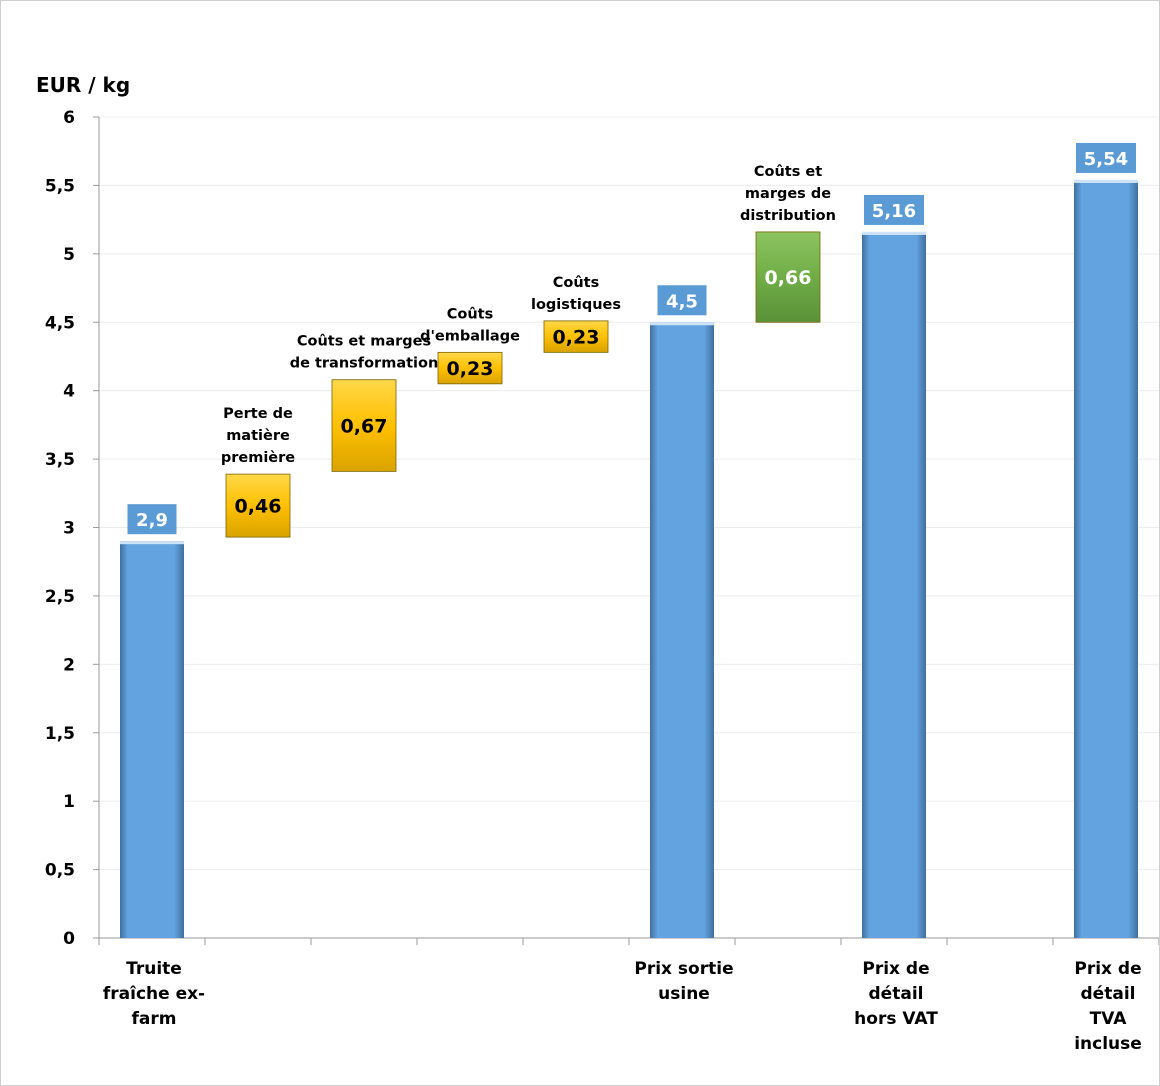 This screenshot has width=1160, height=1086. What do you see at coordinates (154, 1019) in the screenshot?
I see `category-label: farm` at bounding box center [154, 1019].